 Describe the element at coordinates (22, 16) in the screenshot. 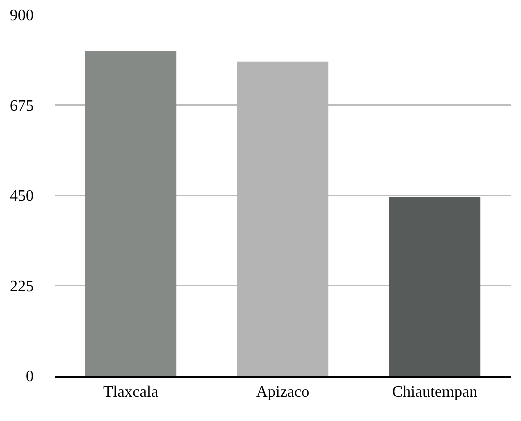

I see `y-tick-label: 900` at that location.